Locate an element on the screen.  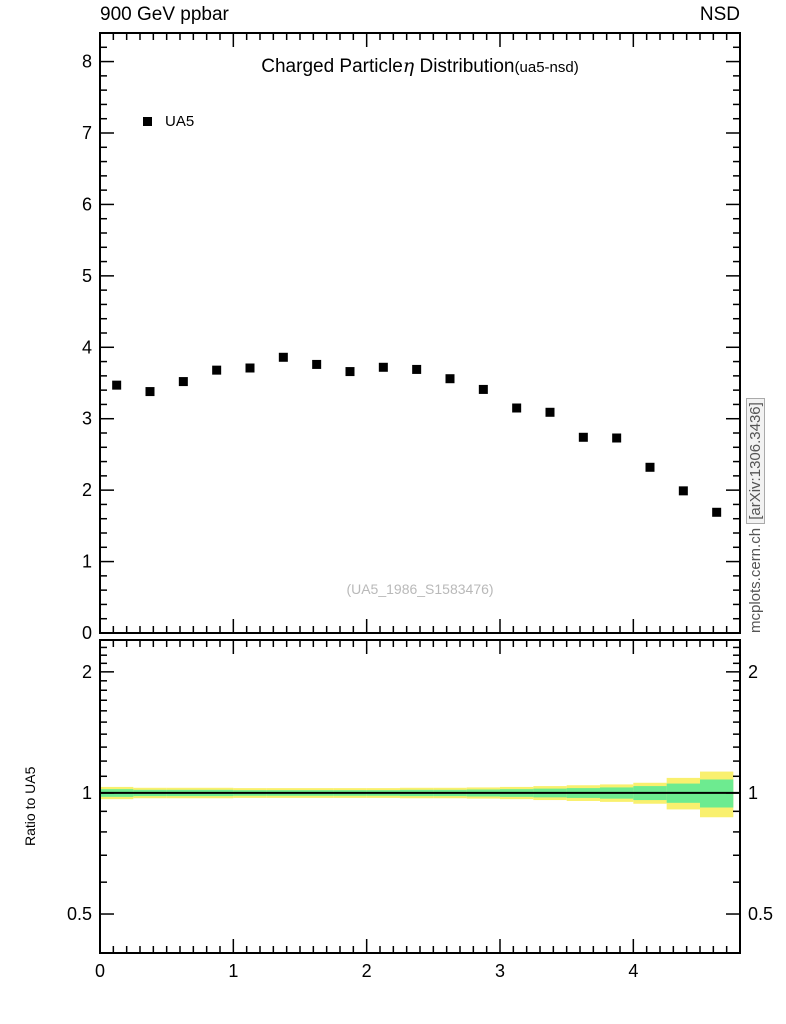
plot-title-suffix: (ua5-nsd) is located at coordinates (546, 67).